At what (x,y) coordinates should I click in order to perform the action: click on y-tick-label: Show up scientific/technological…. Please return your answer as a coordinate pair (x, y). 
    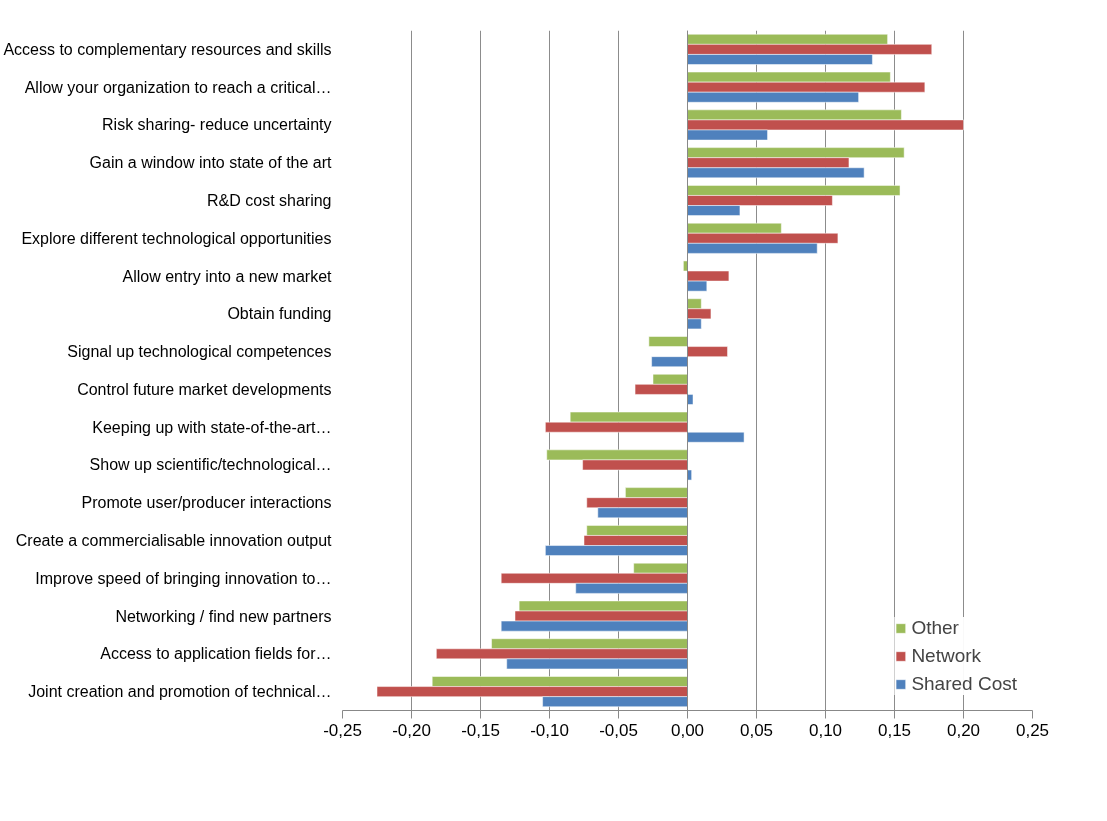
    Looking at the image, I should click on (210, 465).